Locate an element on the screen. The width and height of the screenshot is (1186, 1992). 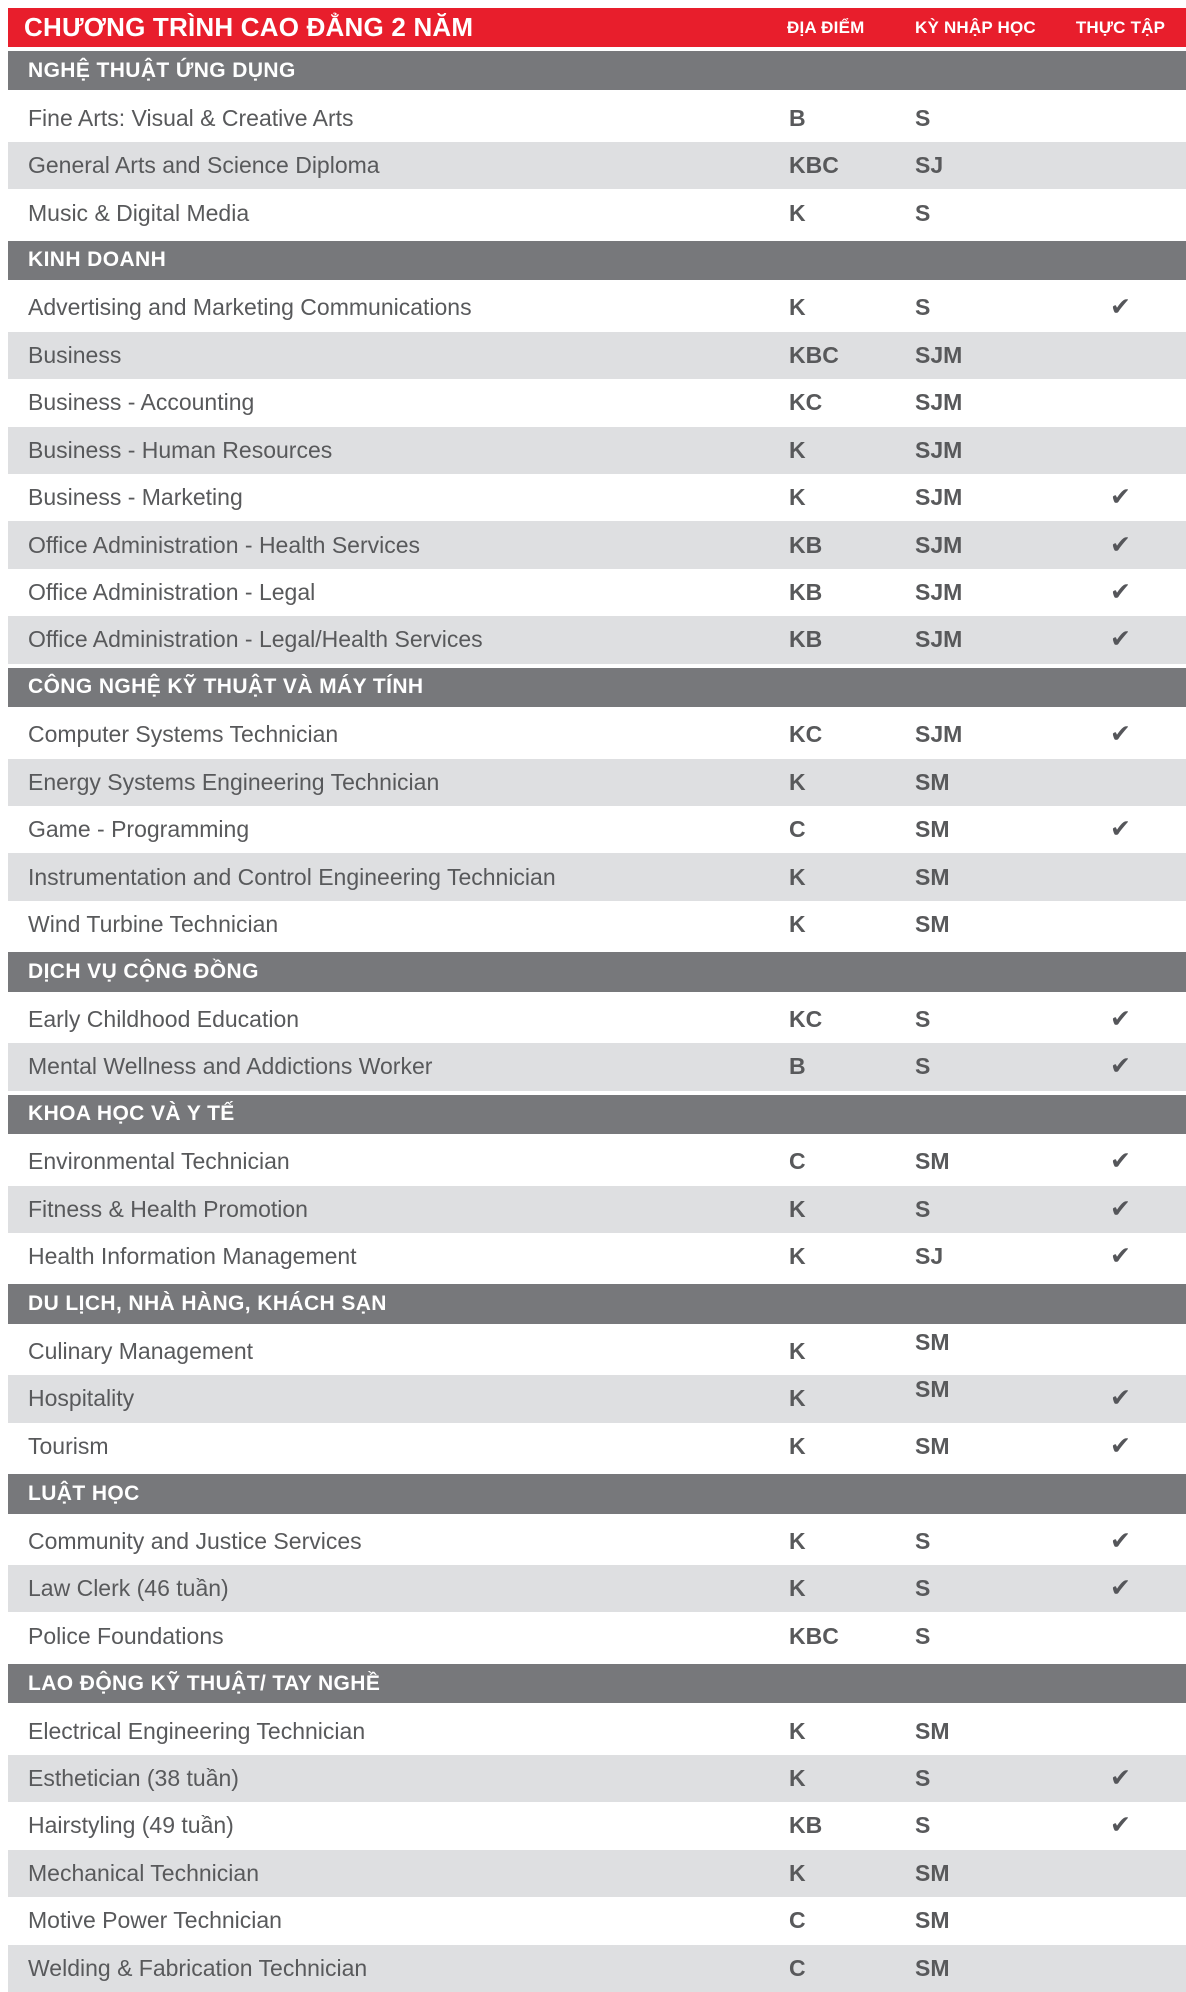
program-row: Fitness & Health Promotion K S ✔ is located at coordinates (597, 1209).